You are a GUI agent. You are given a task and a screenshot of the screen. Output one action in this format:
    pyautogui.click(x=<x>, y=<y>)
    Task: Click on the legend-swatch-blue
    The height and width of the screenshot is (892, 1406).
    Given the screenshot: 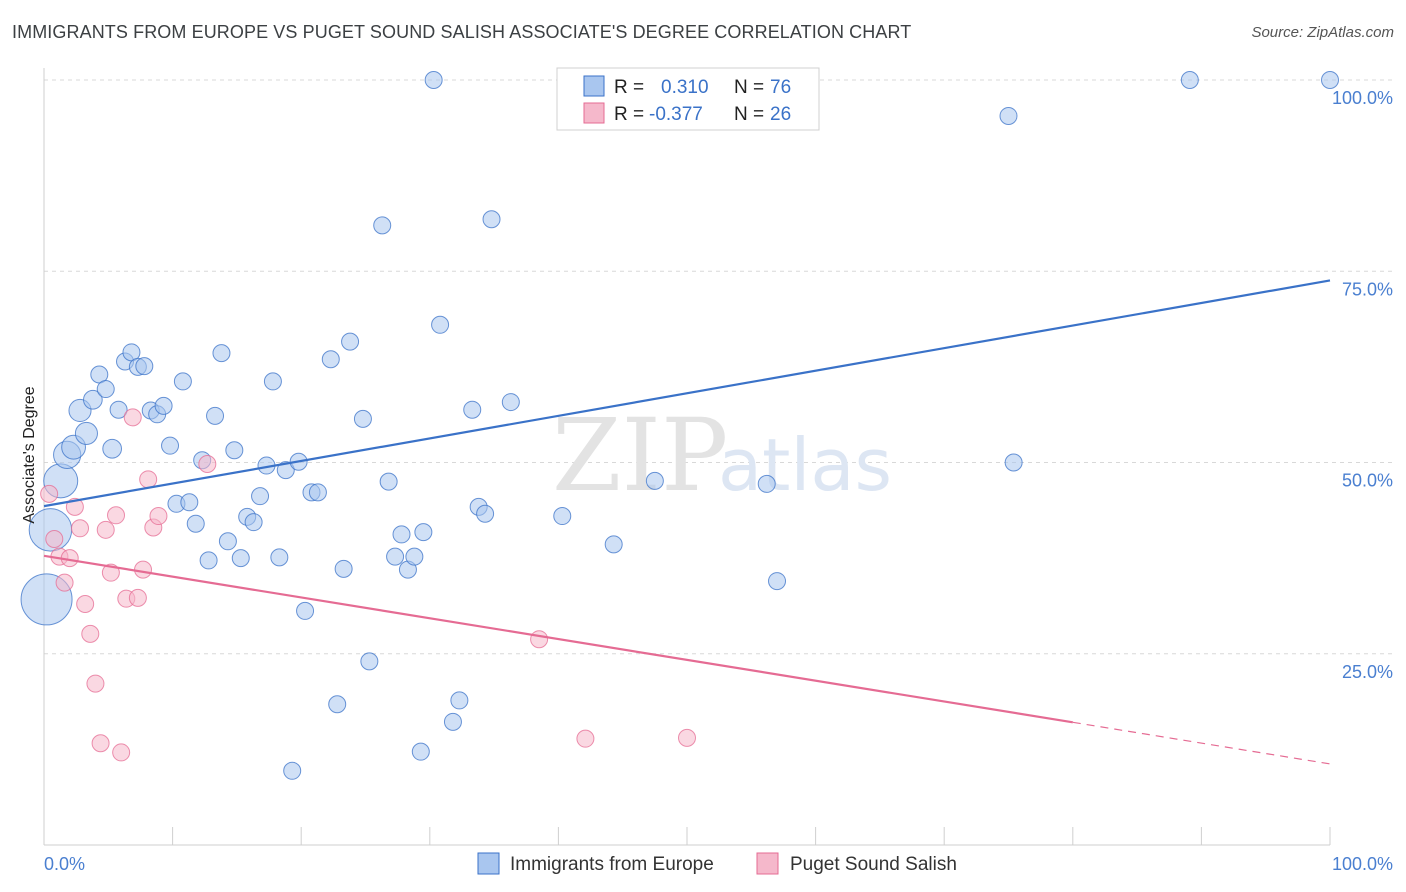 What is the action you would take?
    pyautogui.click(x=594, y=86)
    